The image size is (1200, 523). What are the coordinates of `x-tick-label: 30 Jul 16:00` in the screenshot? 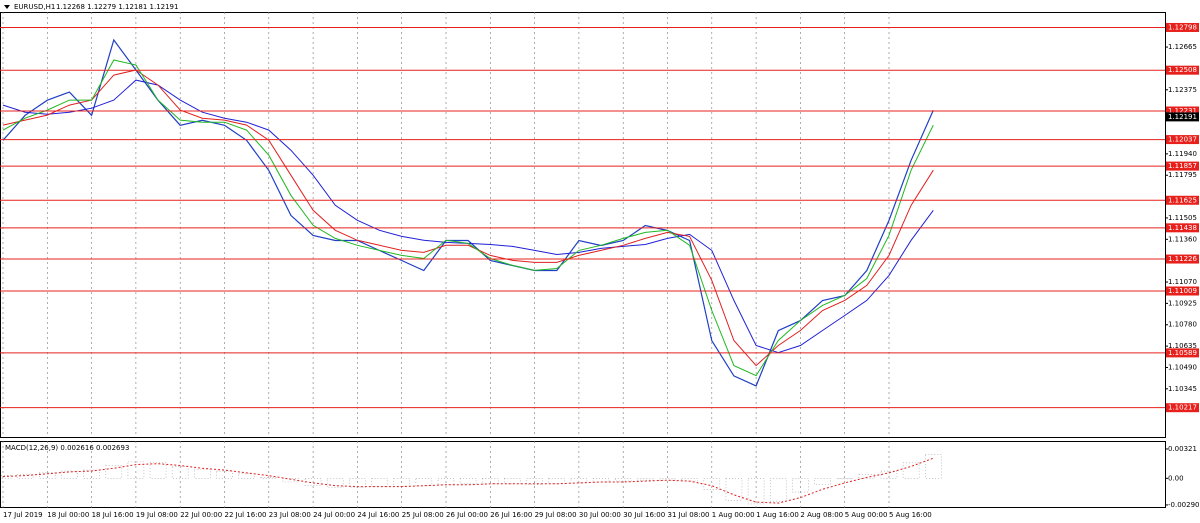 It's located at (644, 515).